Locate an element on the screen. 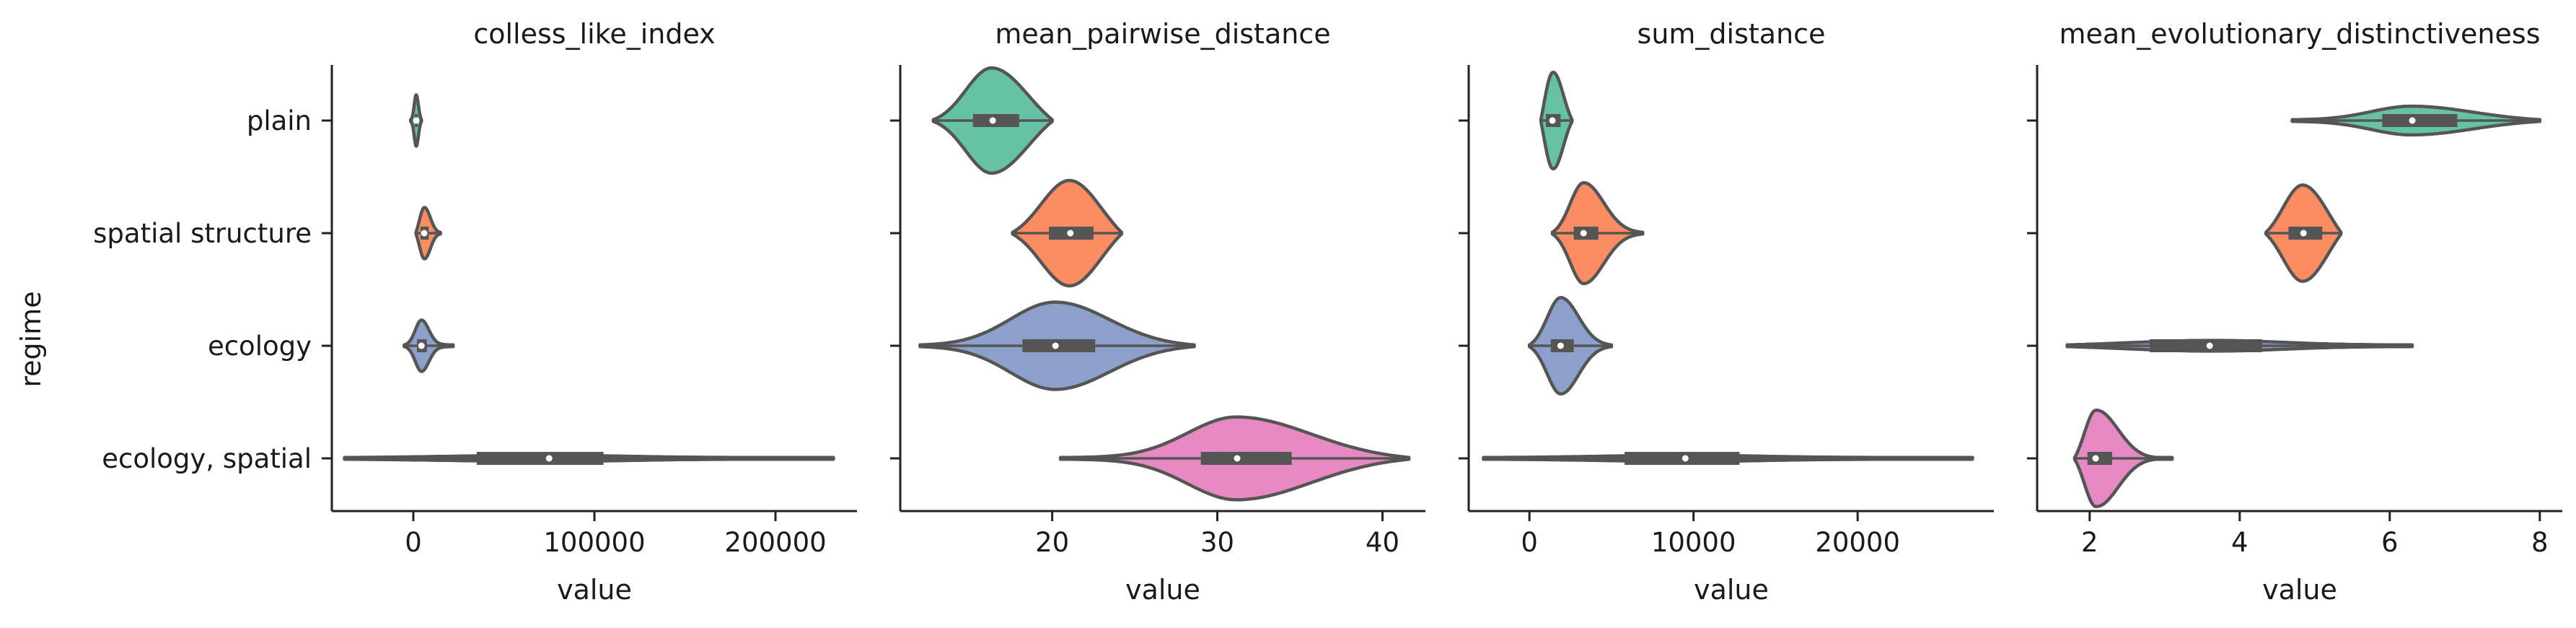  x-tick-label: 200000 is located at coordinates (775, 542).